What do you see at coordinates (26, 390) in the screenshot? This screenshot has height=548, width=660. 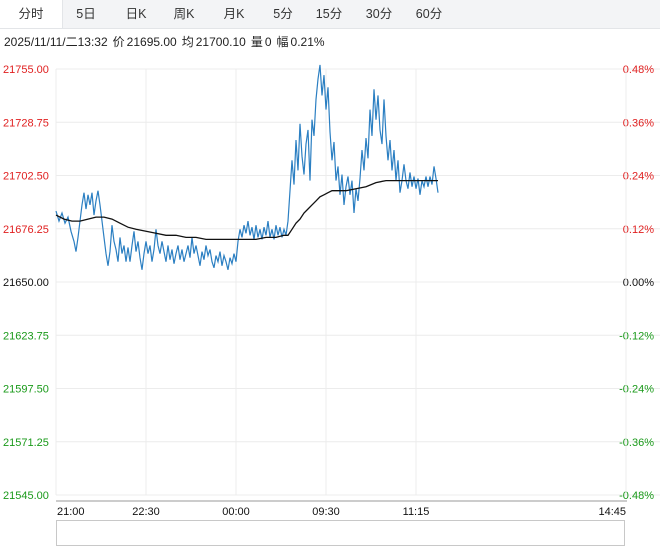 I see `y-axis-tick-label: 21597.50` at bounding box center [26, 390].